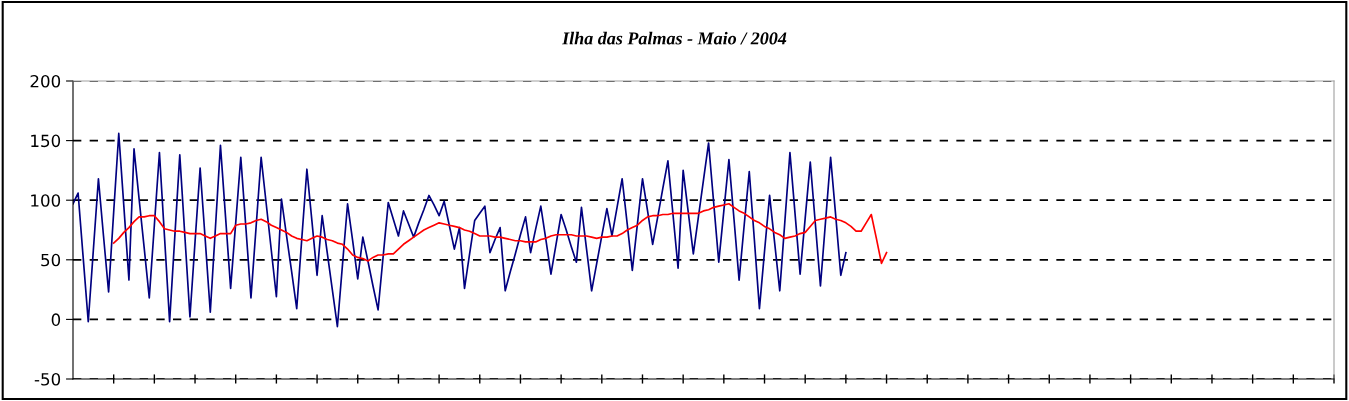 The width and height of the screenshot is (1349, 401). Describe the element at coordinates (500, 233) in the screenshot. I see `line-series` at that location.